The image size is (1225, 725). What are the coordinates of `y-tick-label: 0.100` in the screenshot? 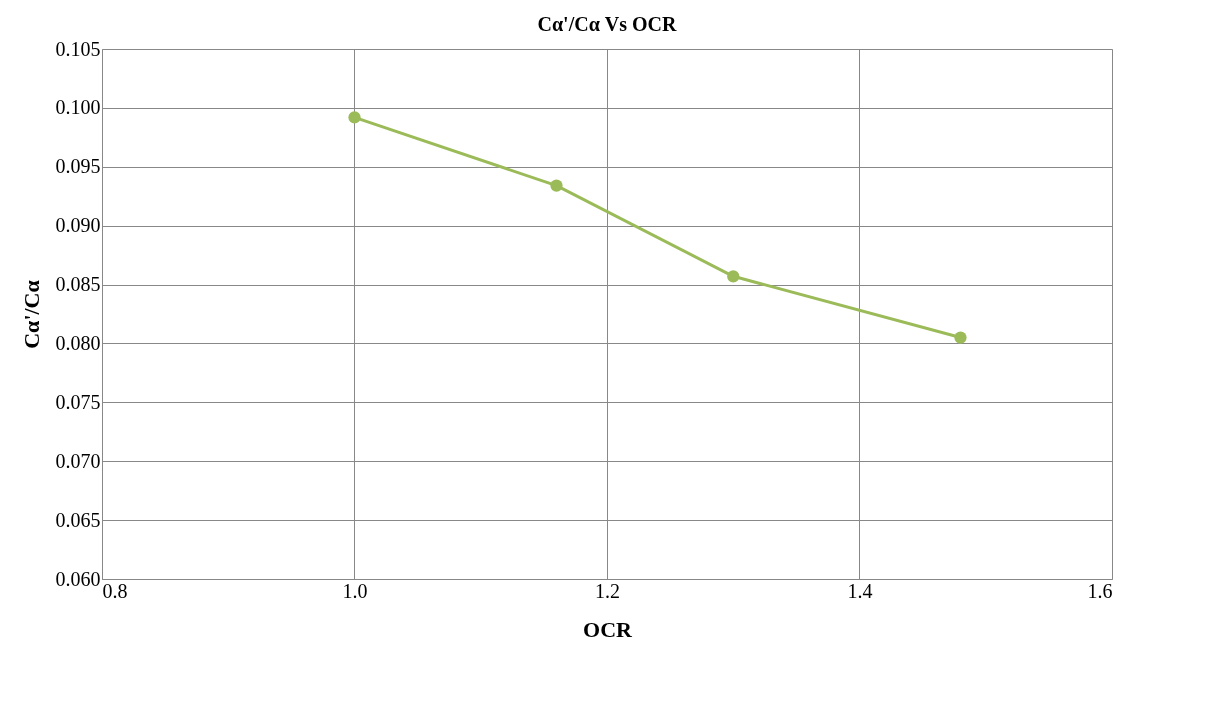 It's located at (78, 107).